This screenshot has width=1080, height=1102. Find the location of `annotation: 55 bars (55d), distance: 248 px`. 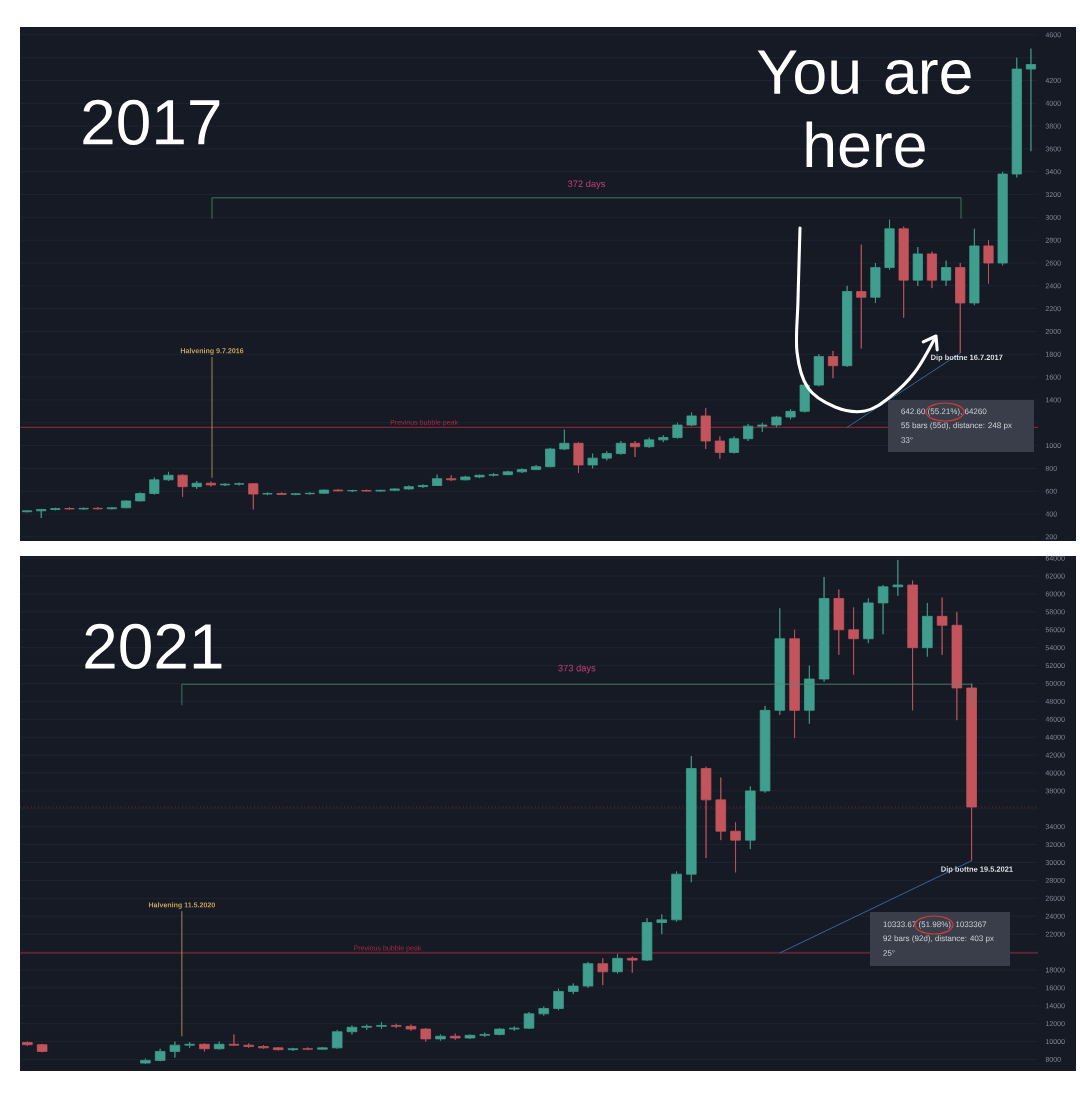

annotation: 55 bars (55d), distance: 248 px is located at coordinates (956, 426).